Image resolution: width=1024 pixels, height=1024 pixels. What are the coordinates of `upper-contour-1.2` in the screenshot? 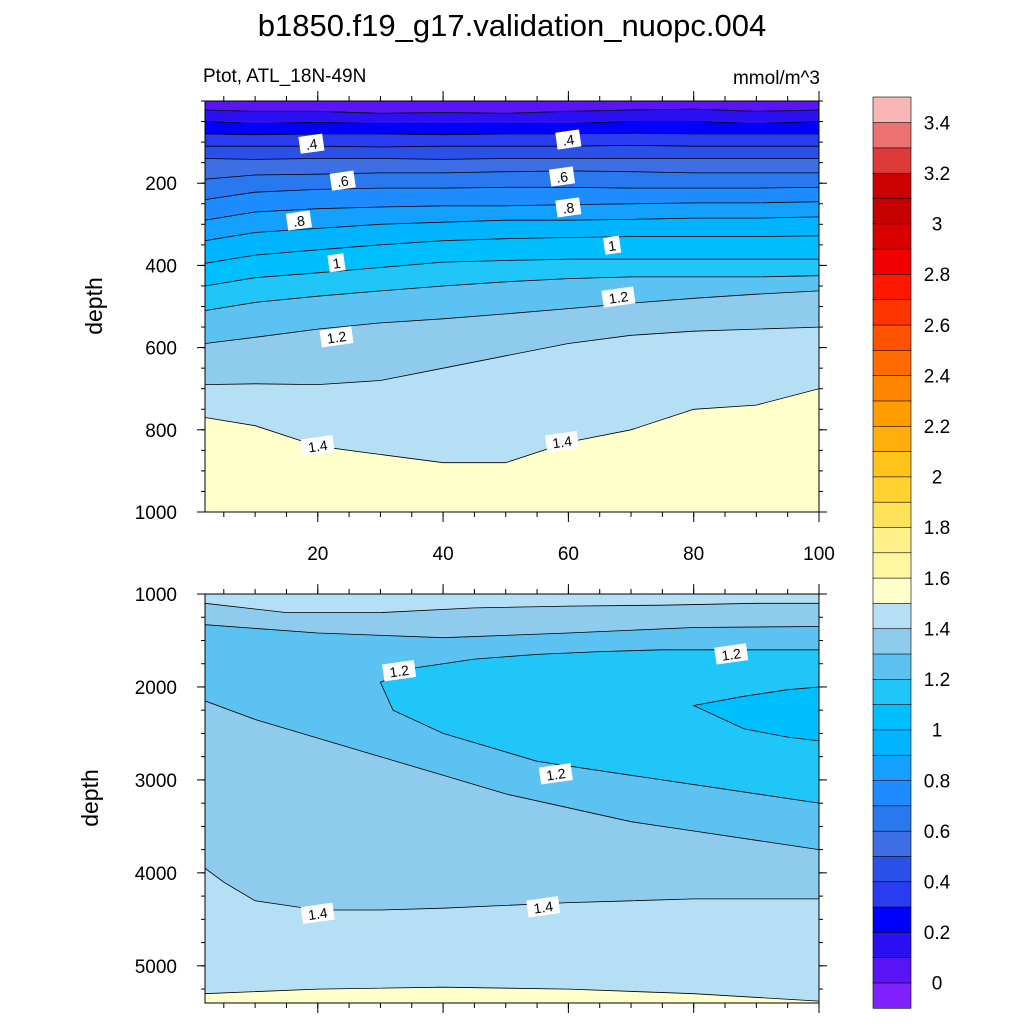 It's located at (512, 293).